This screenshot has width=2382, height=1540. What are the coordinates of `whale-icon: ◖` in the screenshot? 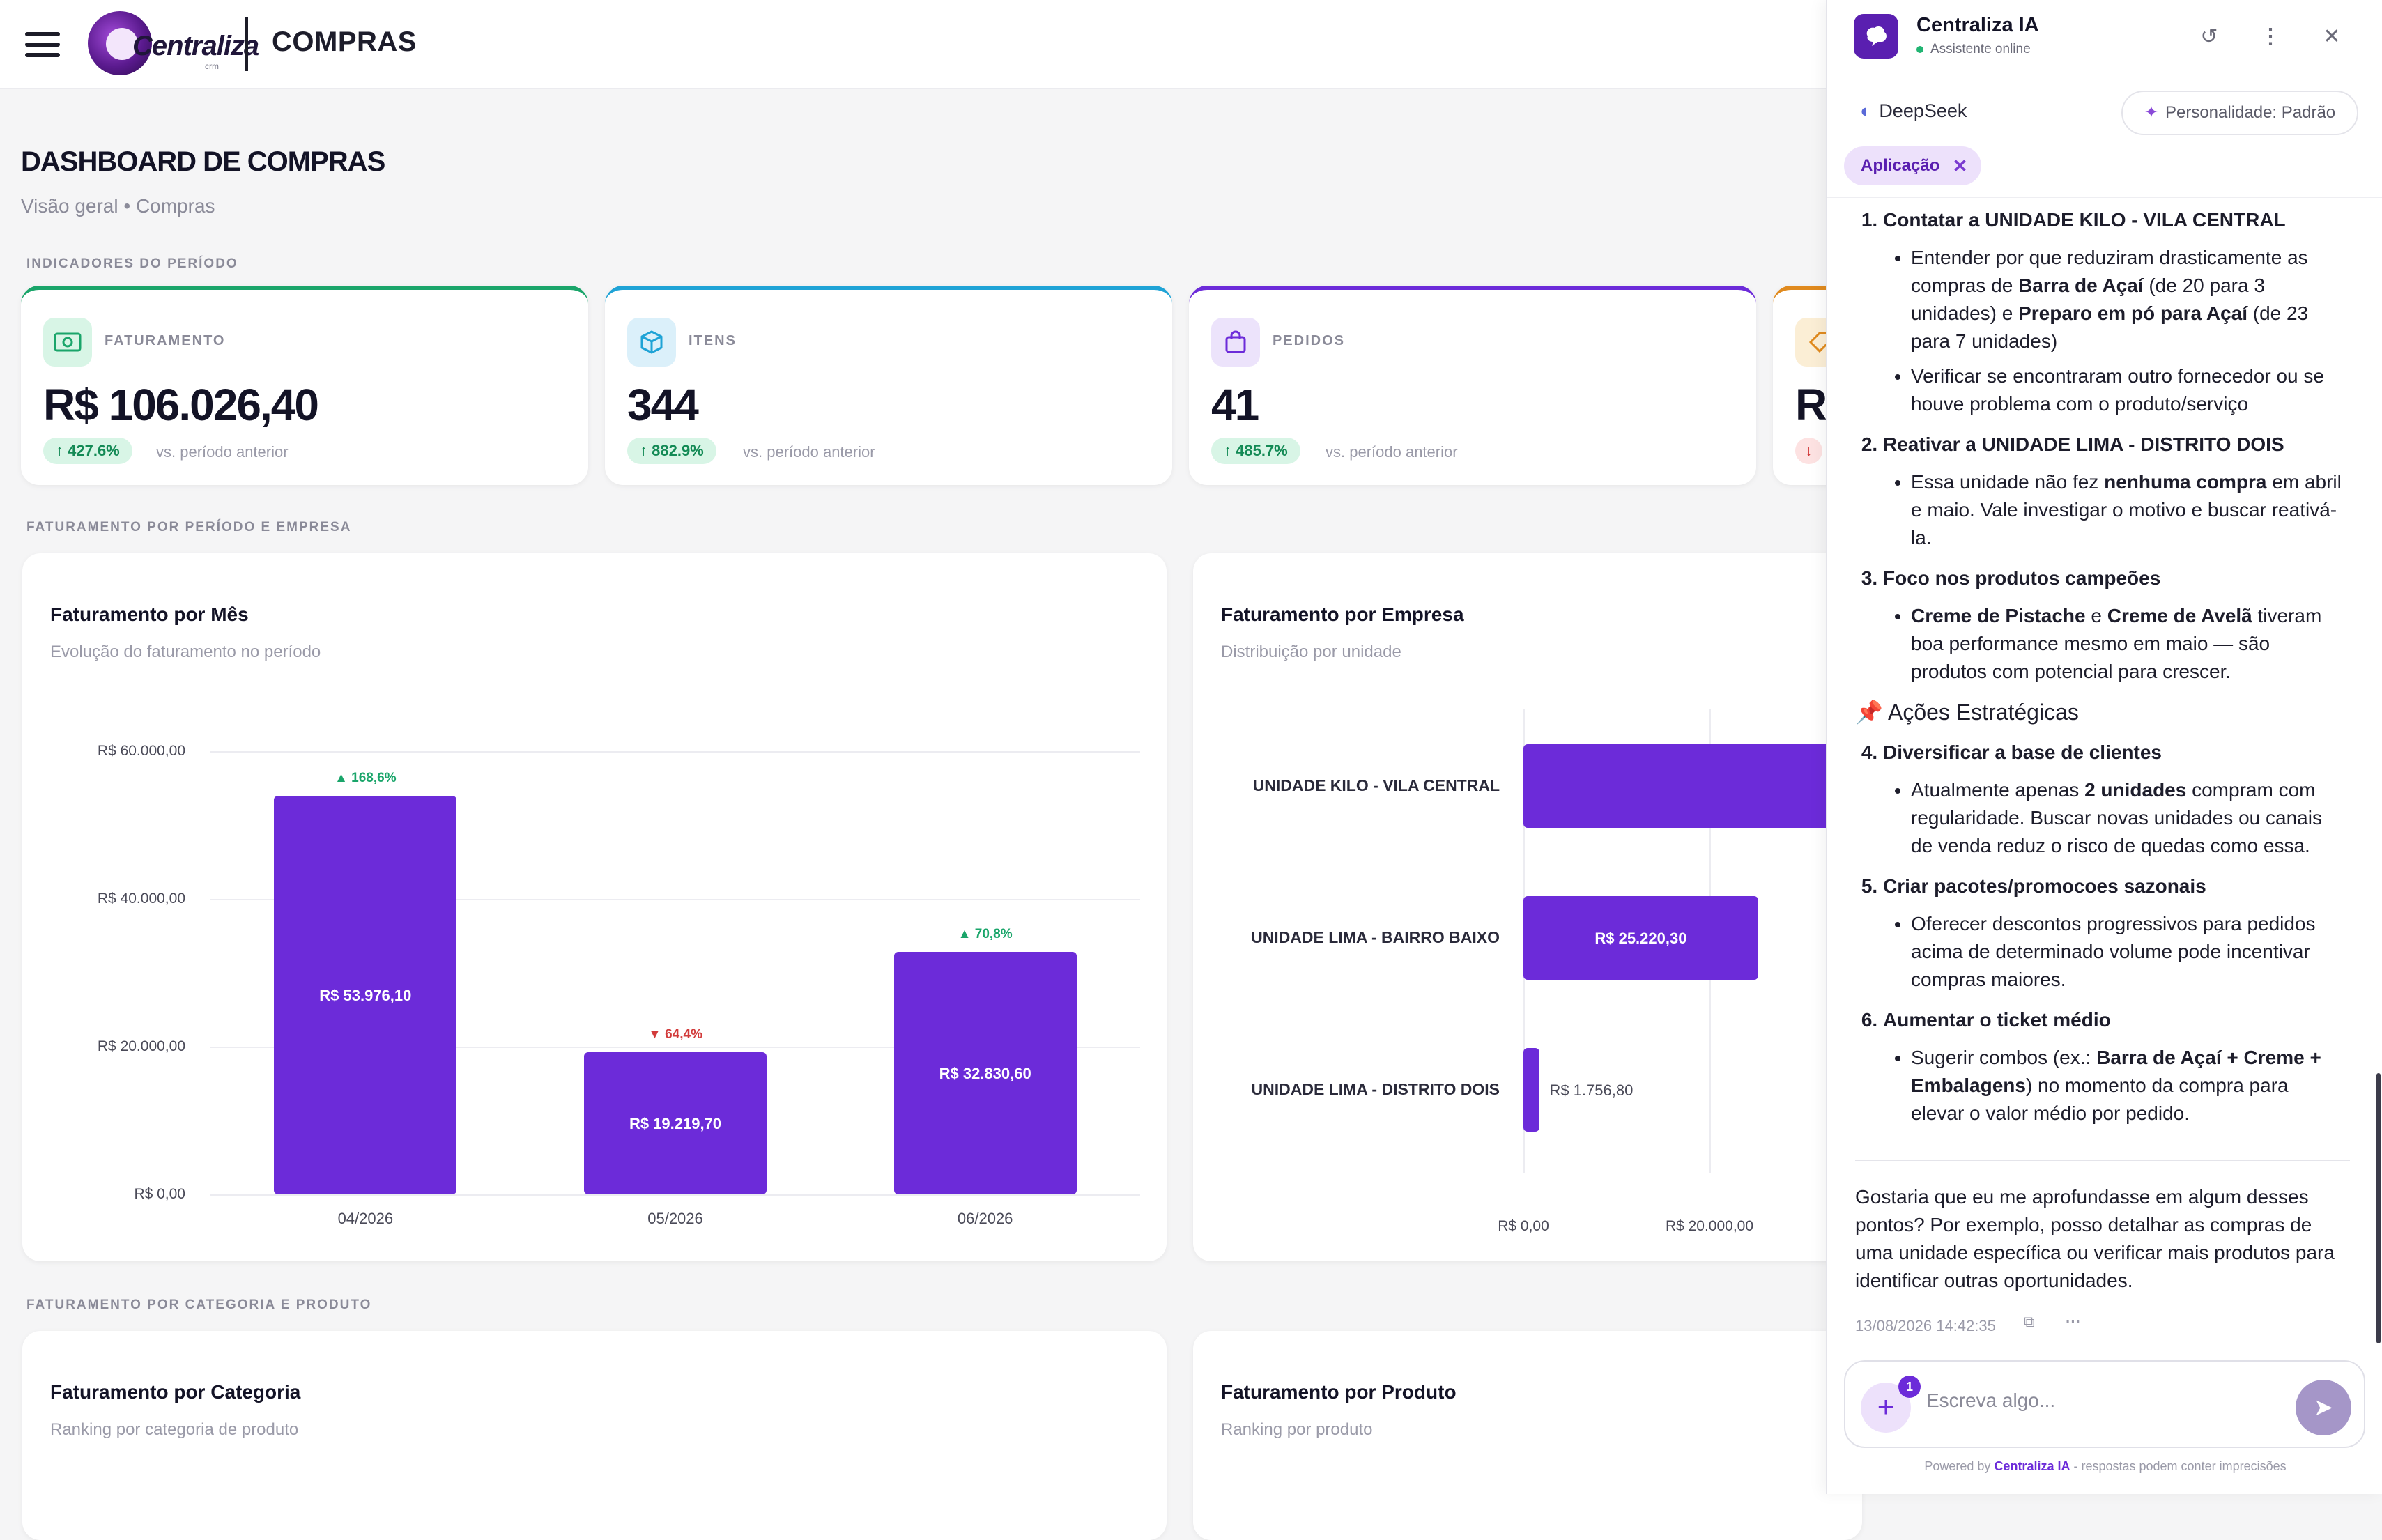 It's located at (1864, 110).